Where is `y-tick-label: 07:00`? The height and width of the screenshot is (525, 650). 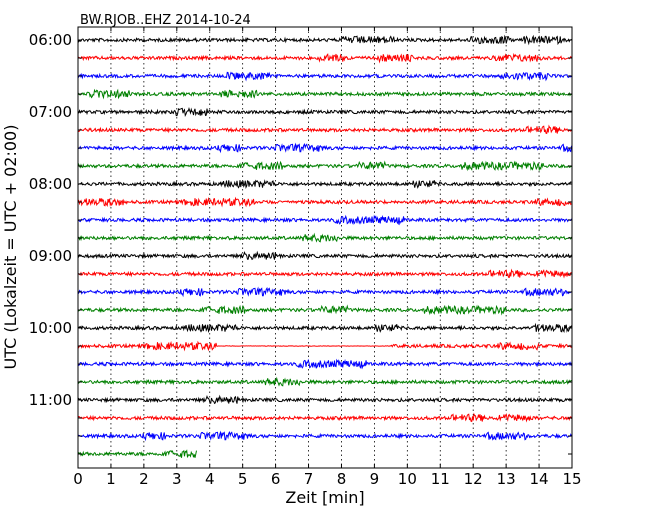
y-tick-label: 07:00 is located at coordinates (50, 112).